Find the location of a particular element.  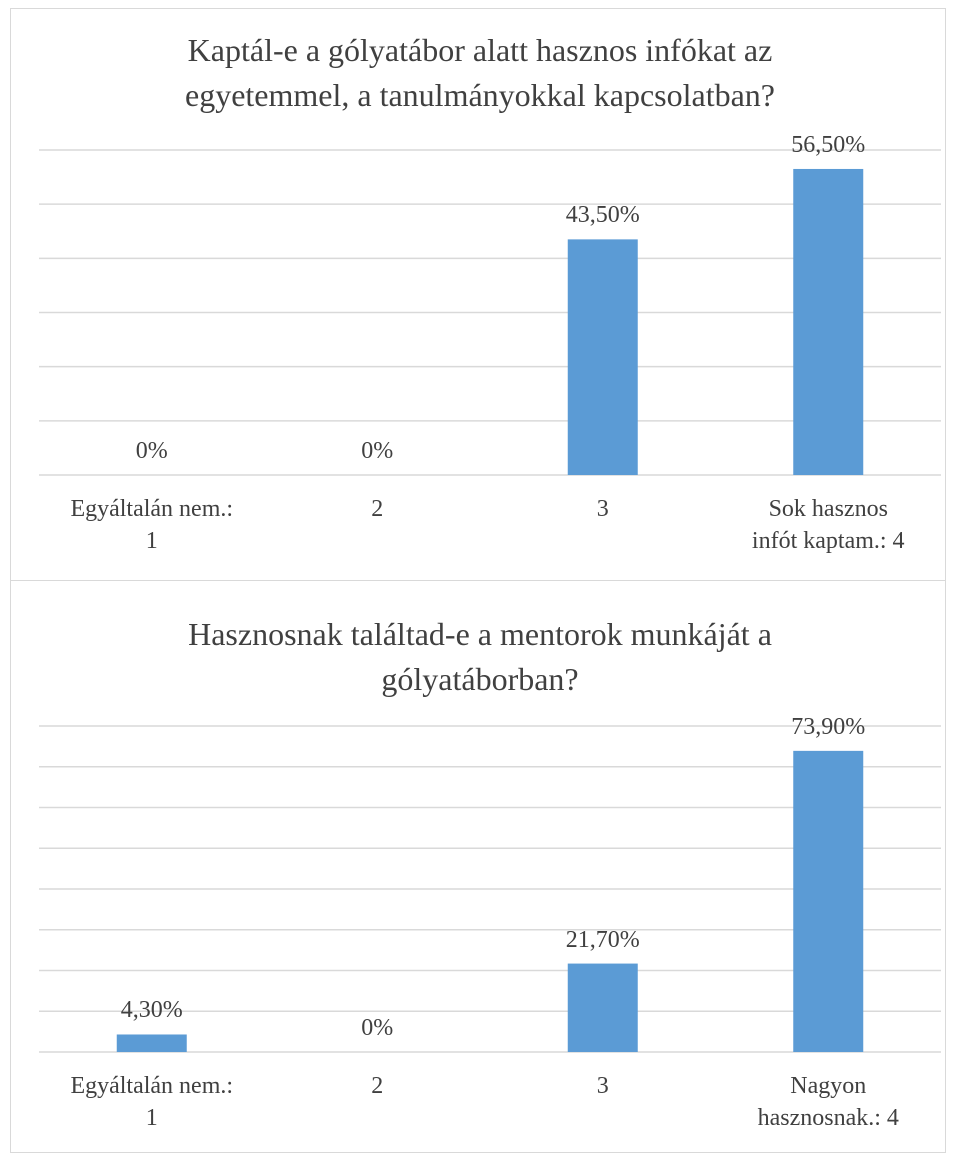

x-tick-label: Sok hasznos infót kaptam.: 4 is located at coordinates (828, 525).